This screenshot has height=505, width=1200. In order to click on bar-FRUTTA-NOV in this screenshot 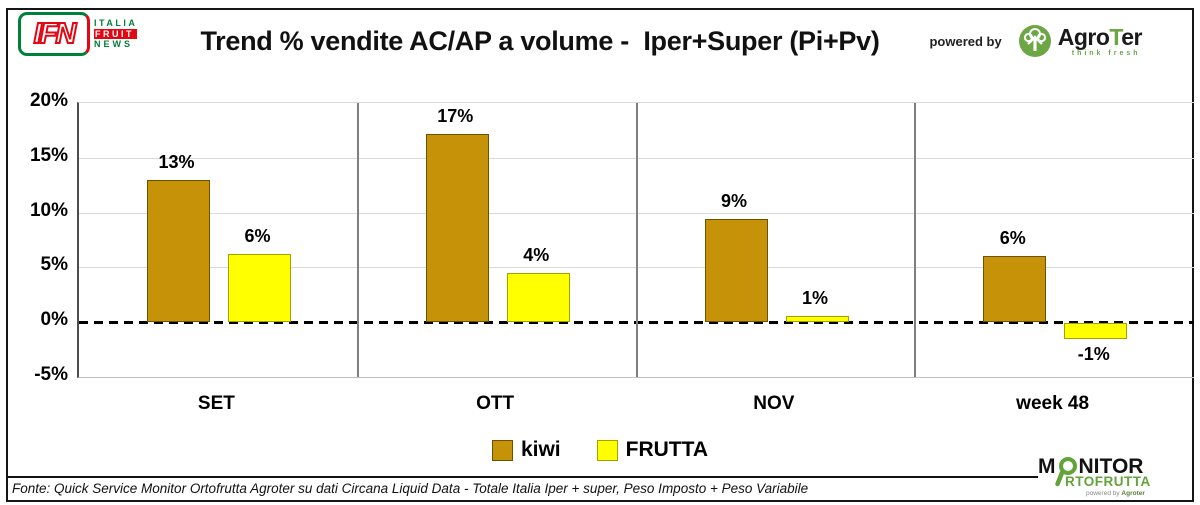, I will do `click(817, 319)`.